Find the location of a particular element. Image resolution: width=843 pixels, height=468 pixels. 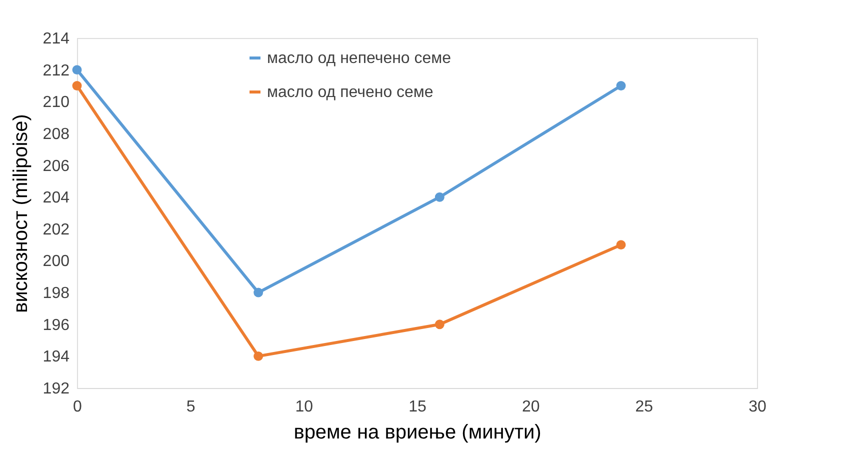

legend-label: масло од печено семе is located at coordinates (350, 92).